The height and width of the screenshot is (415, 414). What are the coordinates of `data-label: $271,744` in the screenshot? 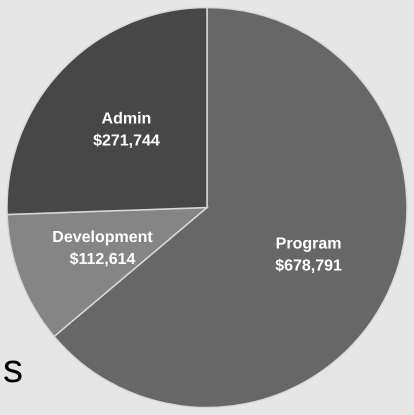 It's located at (126, 141).